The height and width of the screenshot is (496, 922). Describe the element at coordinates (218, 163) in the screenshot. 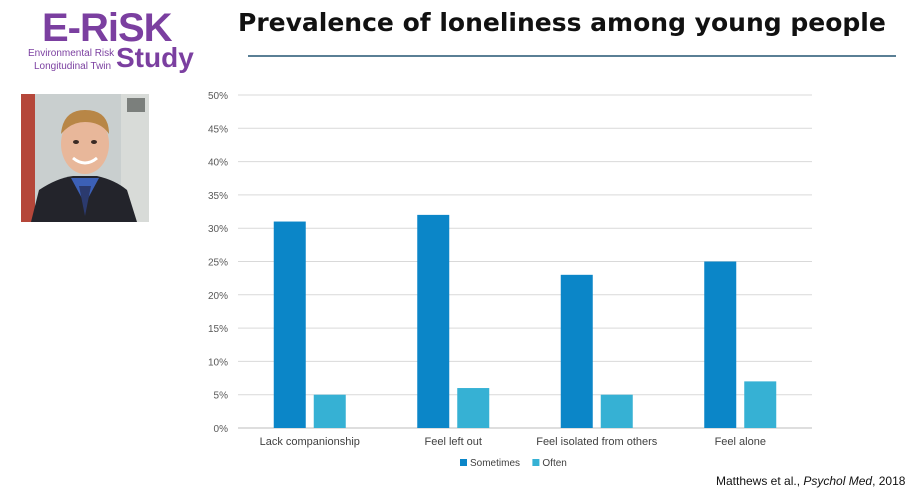

I see `y-tick-label: 40%` at that location.